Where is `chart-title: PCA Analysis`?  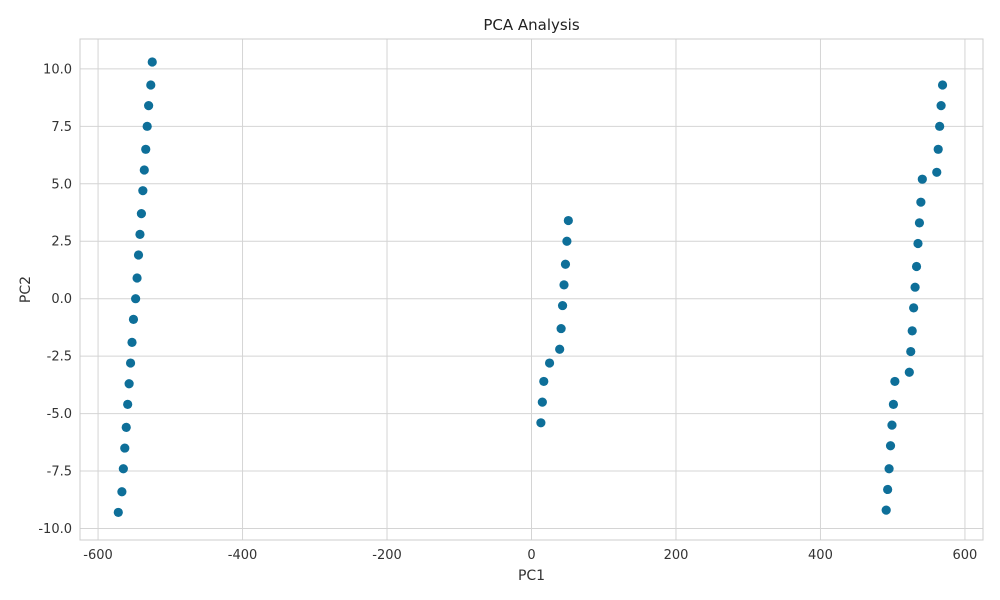
chart-title: PCA Analysis is located at coordinates (531, 25).